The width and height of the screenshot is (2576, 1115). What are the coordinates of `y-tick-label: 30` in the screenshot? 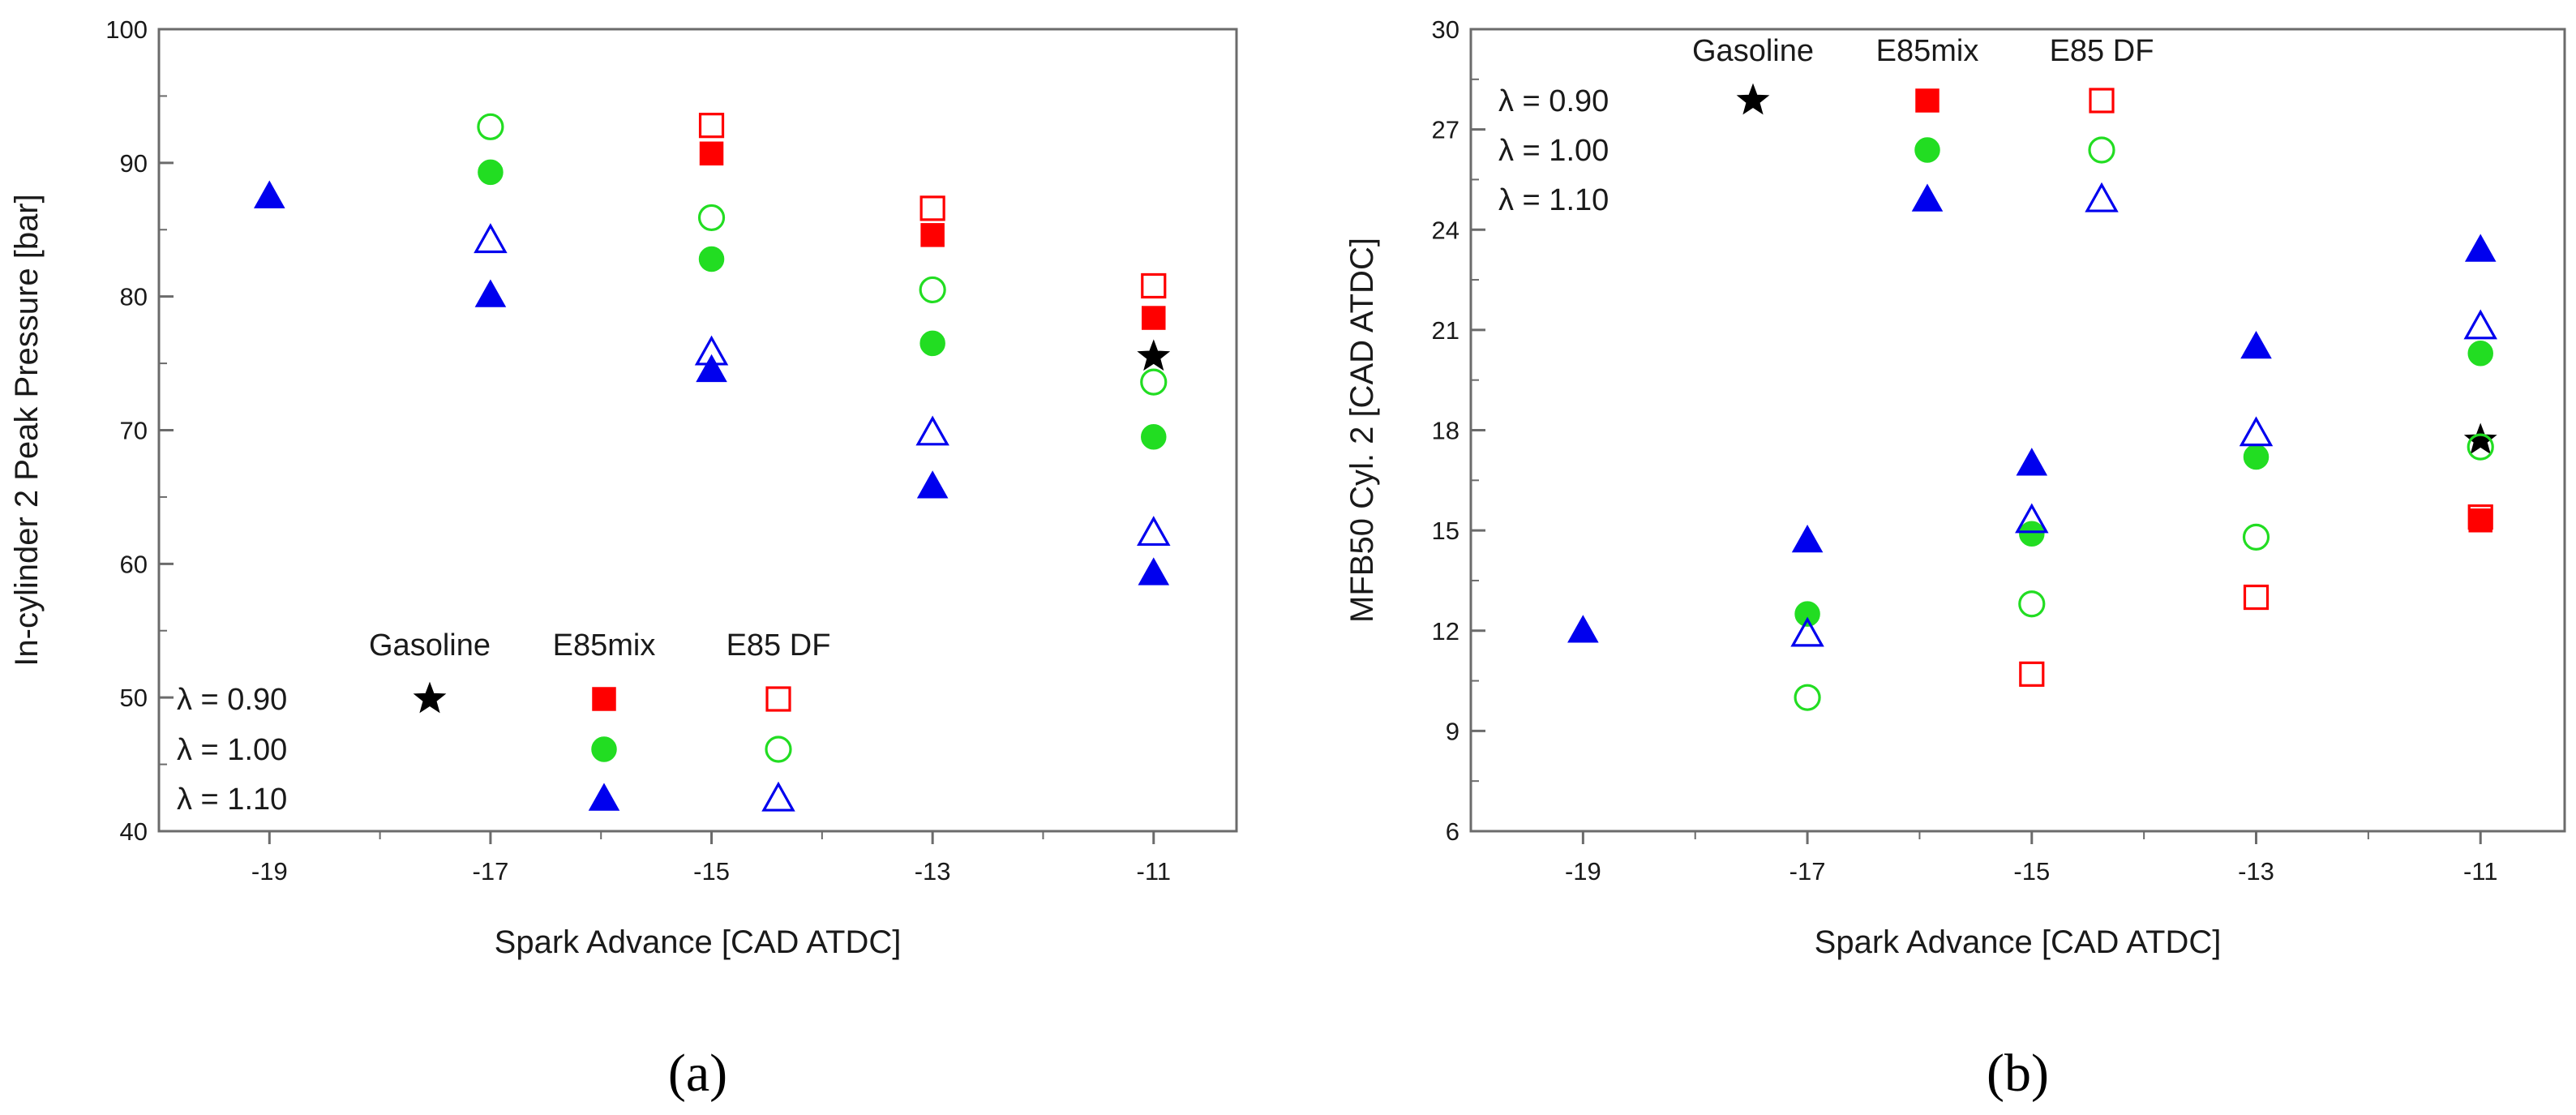 It's located at (1445, 29).